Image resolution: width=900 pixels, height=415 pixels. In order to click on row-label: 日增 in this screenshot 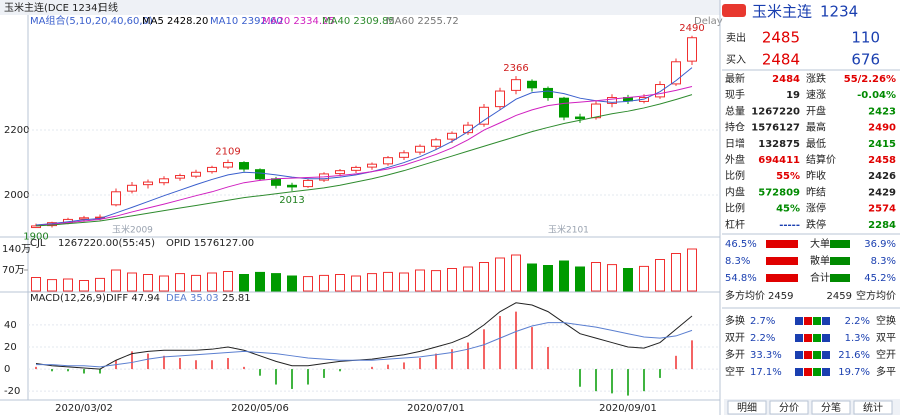, I will do `click(735, 143)`.